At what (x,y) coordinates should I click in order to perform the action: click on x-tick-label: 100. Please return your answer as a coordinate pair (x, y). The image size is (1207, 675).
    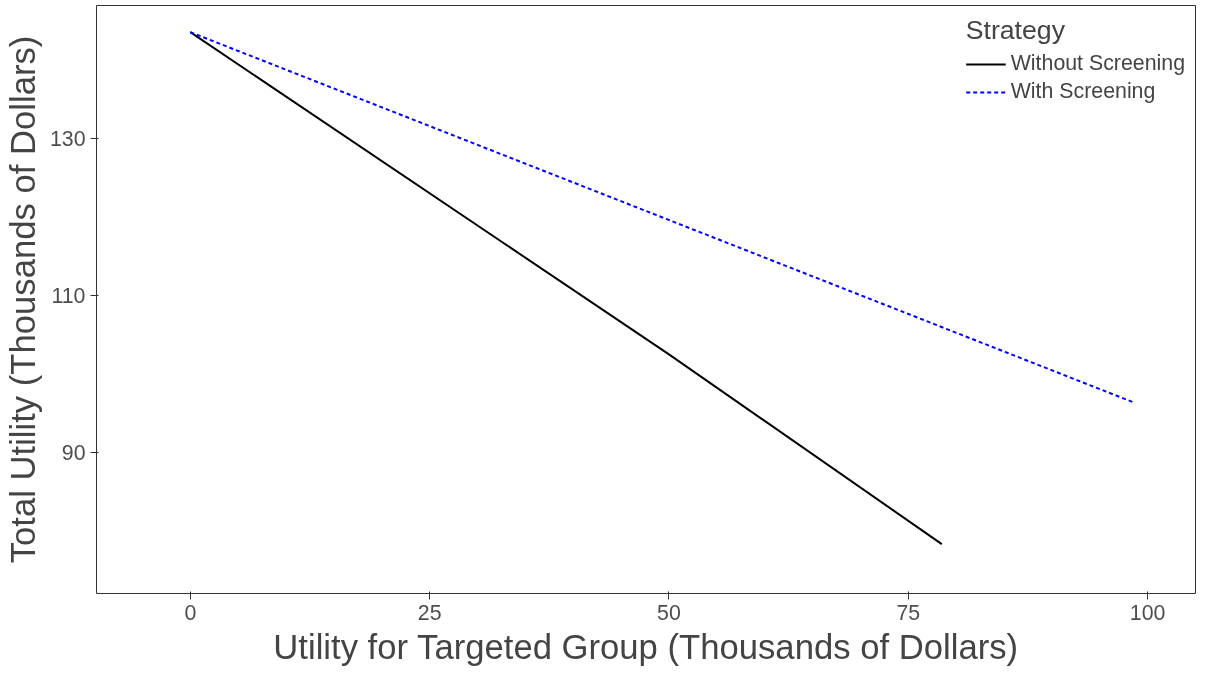
    Looking at the image, I should click on (1147, 612).